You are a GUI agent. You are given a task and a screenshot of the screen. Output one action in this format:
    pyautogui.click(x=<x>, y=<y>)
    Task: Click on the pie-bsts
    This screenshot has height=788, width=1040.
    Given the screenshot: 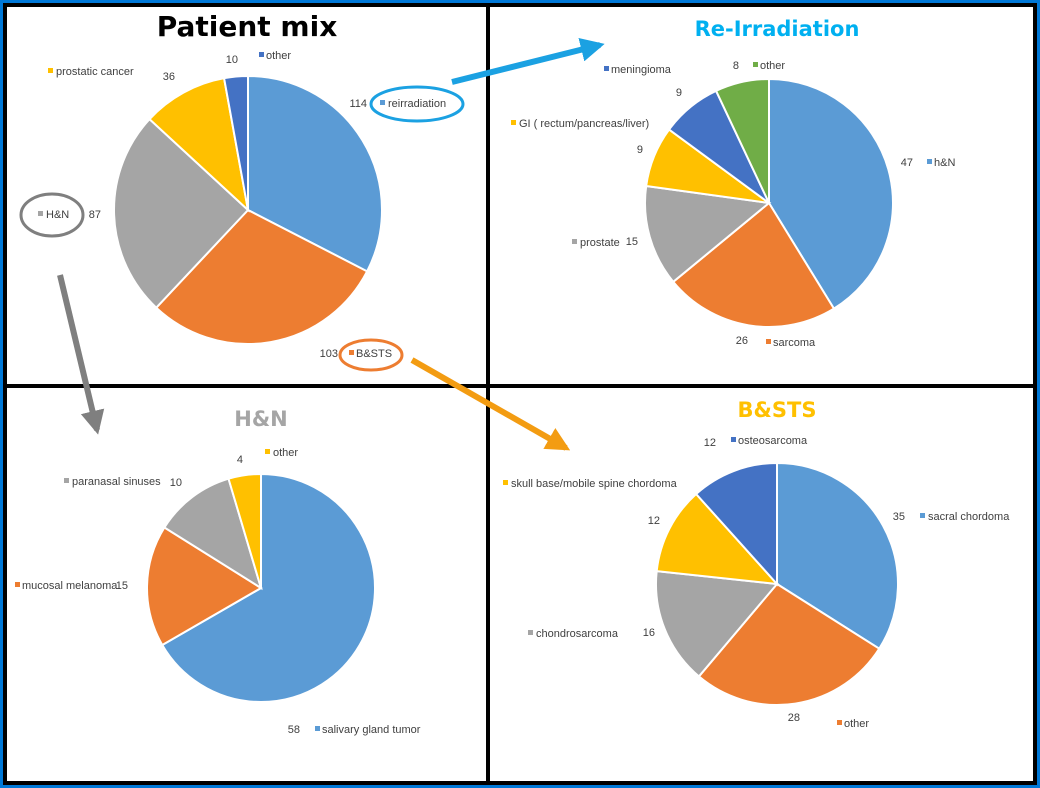 What is the action you would take?
    pyautogui.click(x=777, y=583)
    